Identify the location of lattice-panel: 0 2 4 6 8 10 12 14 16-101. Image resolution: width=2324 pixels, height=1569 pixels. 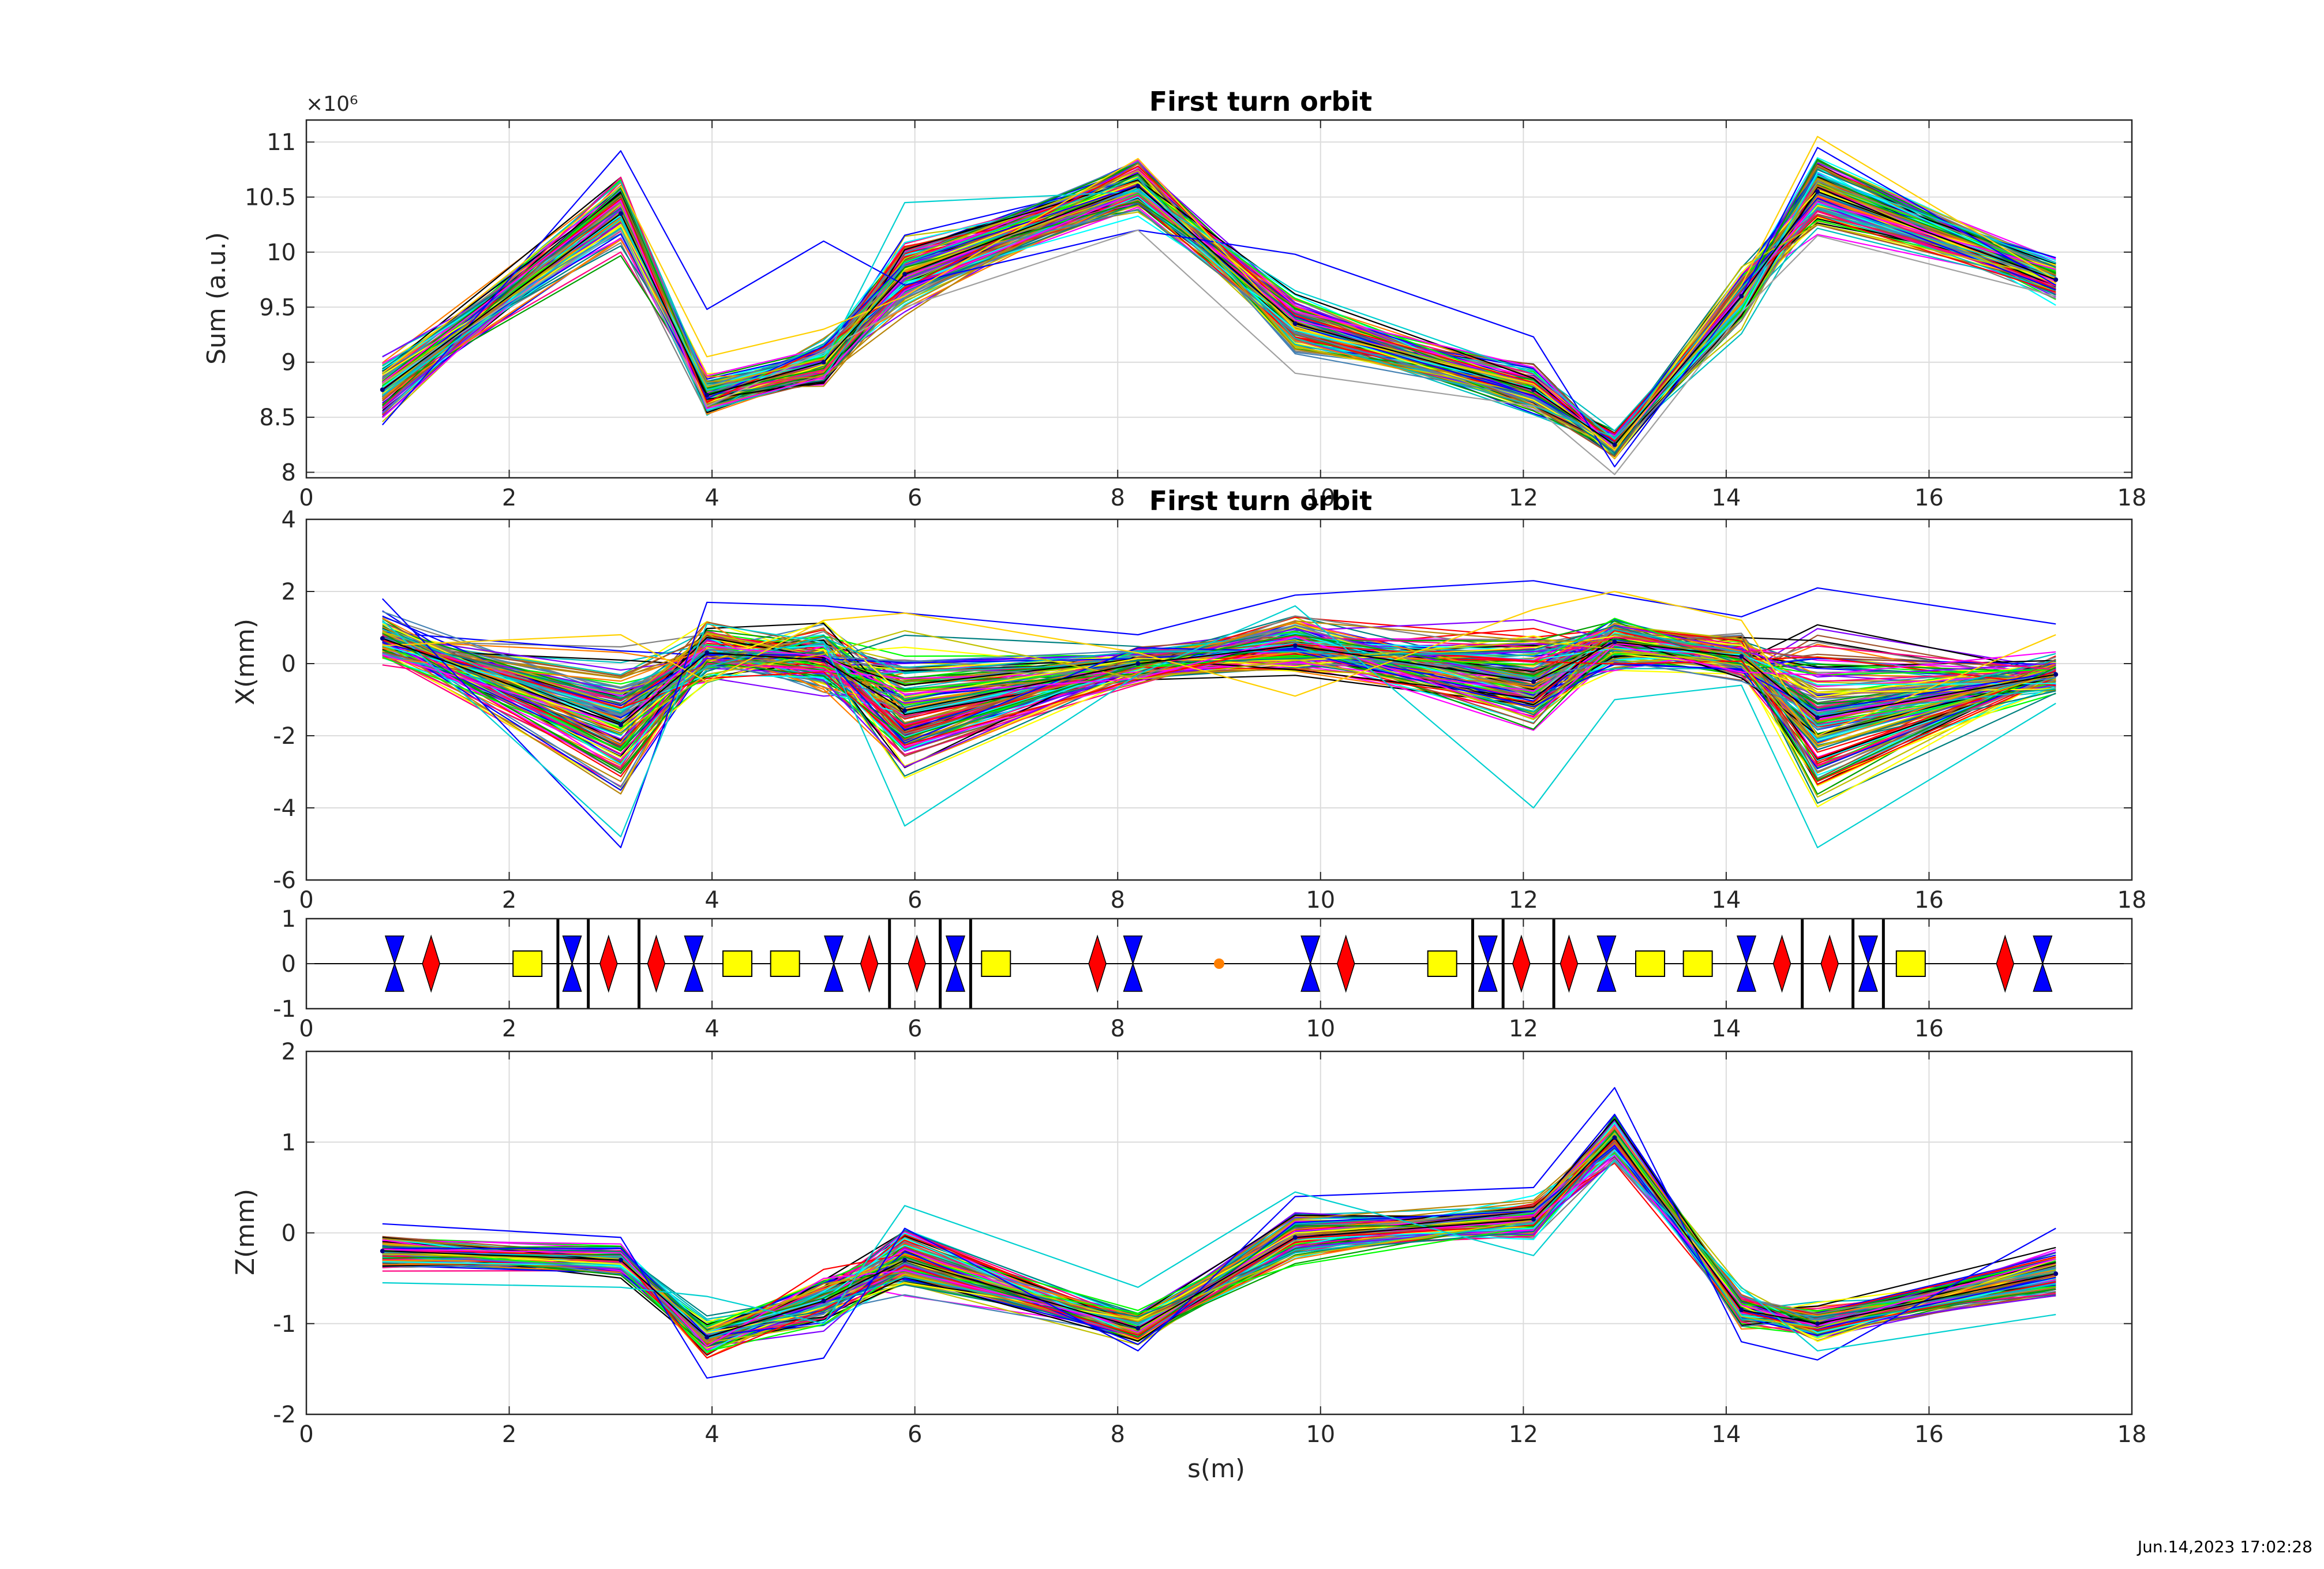
(1203, 974).